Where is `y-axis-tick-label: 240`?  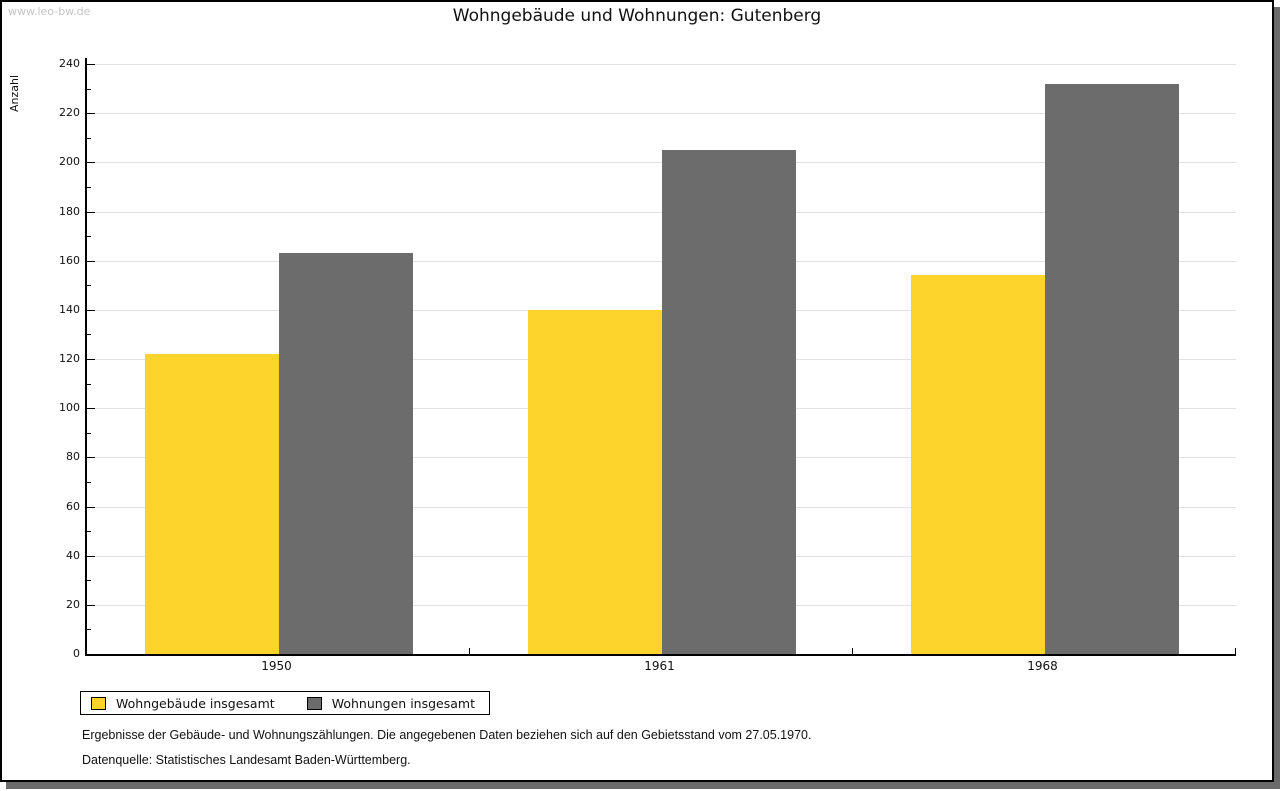 y-axis-tick-label: 240 is located at coordinates (69, 63).